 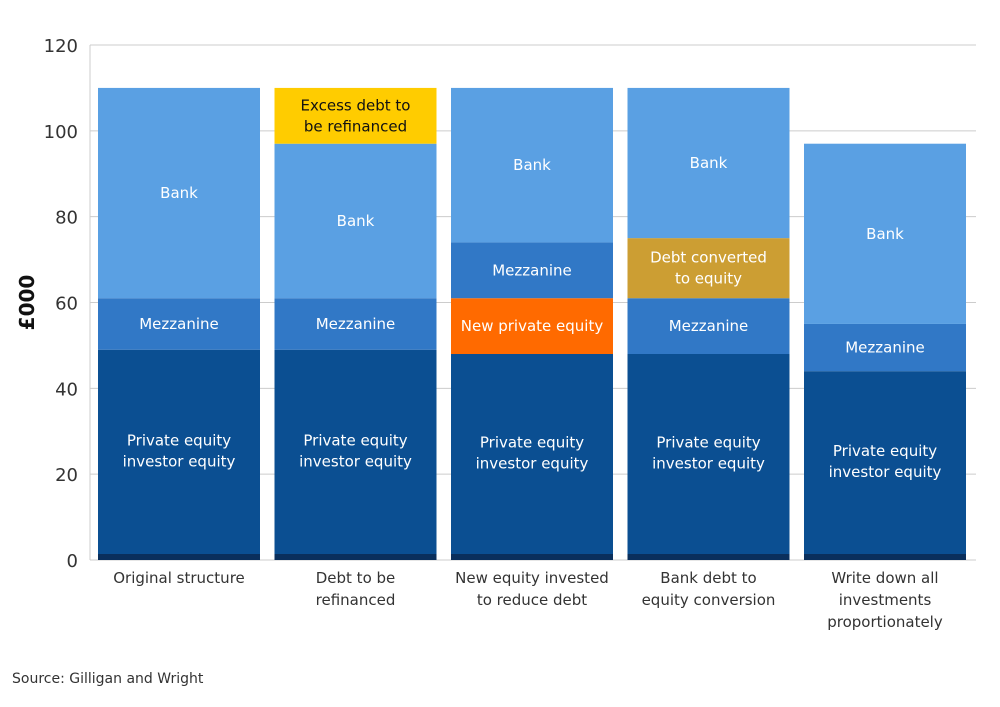 I want to click on y-axis-label: £000, so click(x=27, y=303).